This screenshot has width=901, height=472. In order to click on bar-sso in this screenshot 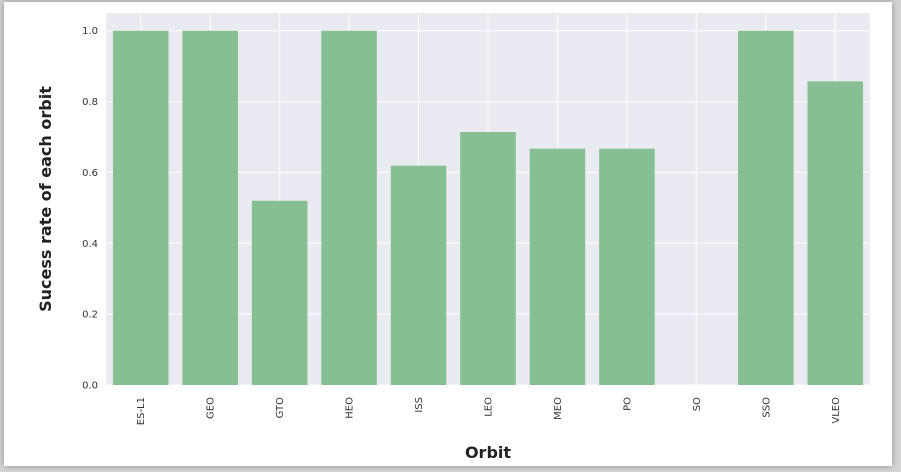, I will do `click(766, 208)`.